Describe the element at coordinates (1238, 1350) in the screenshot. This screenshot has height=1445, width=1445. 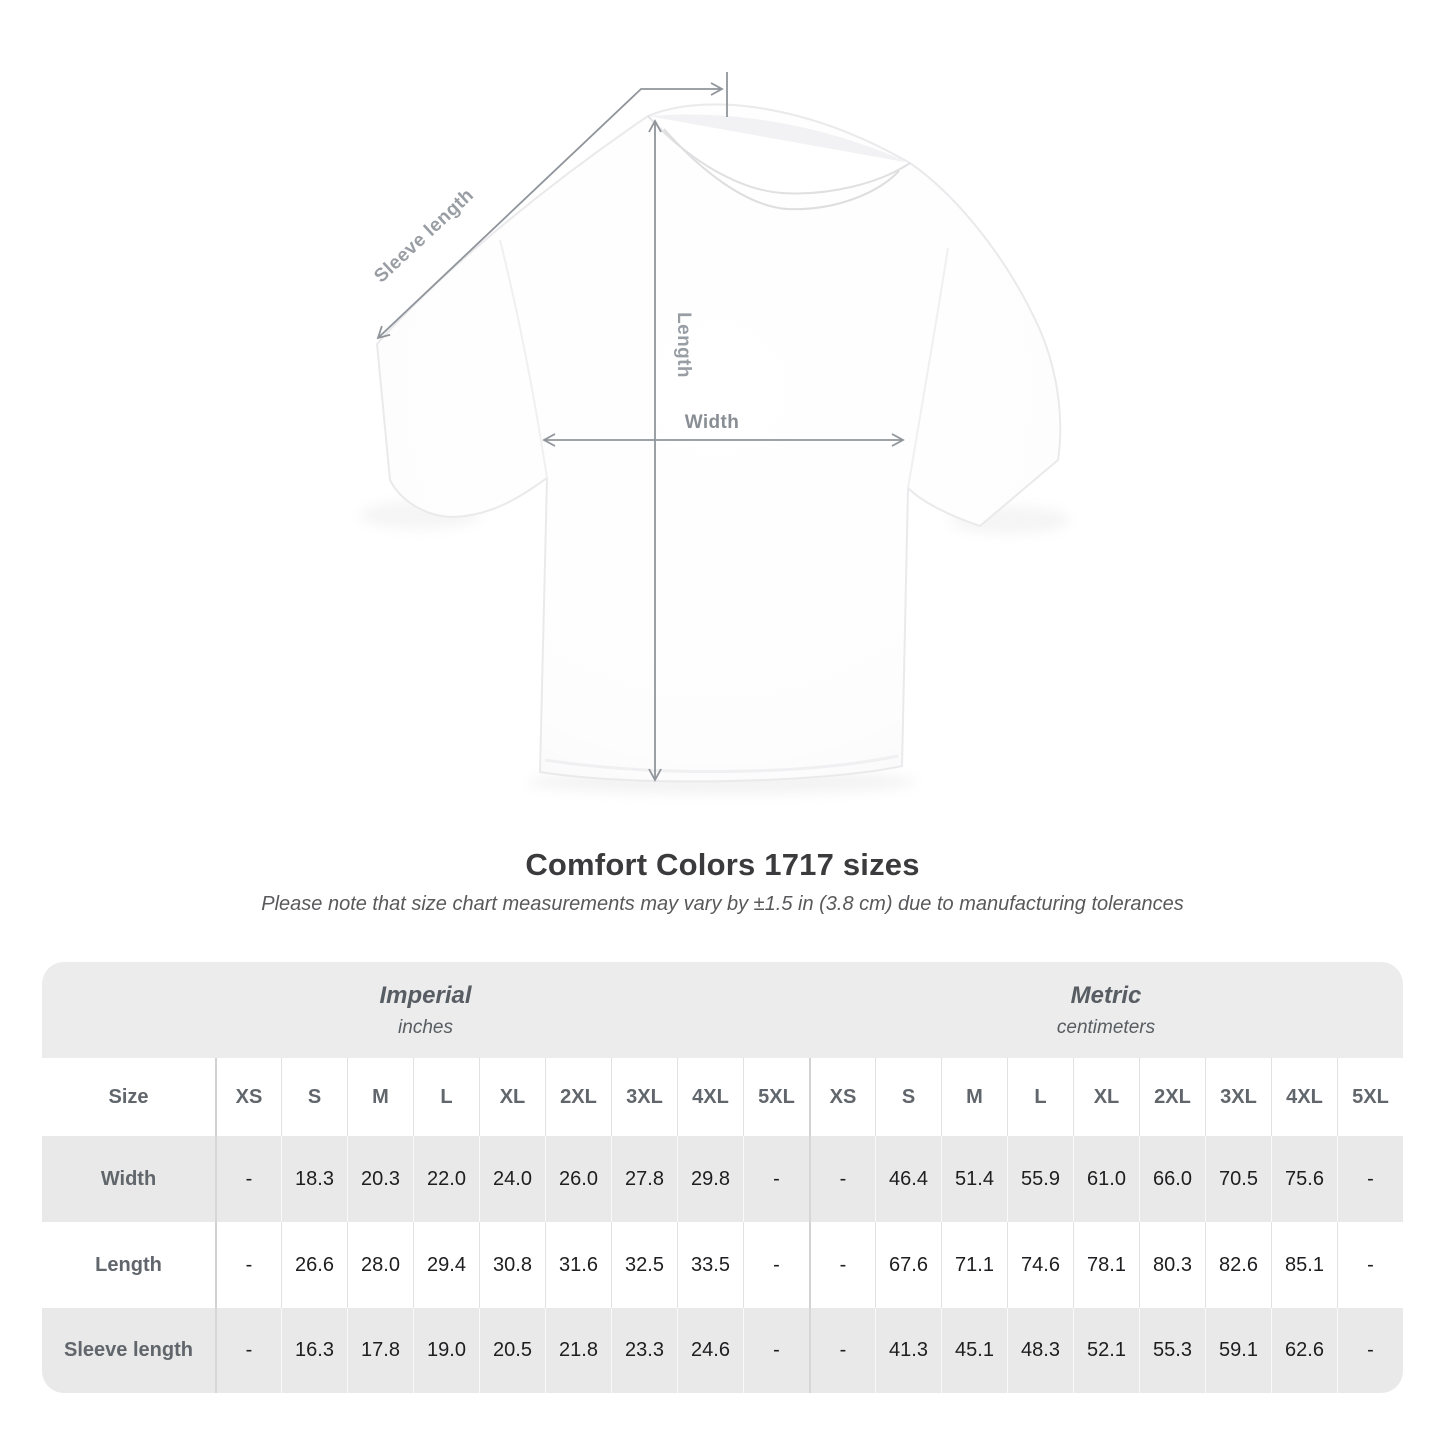
I see `cell-value: 59.1` at that location.